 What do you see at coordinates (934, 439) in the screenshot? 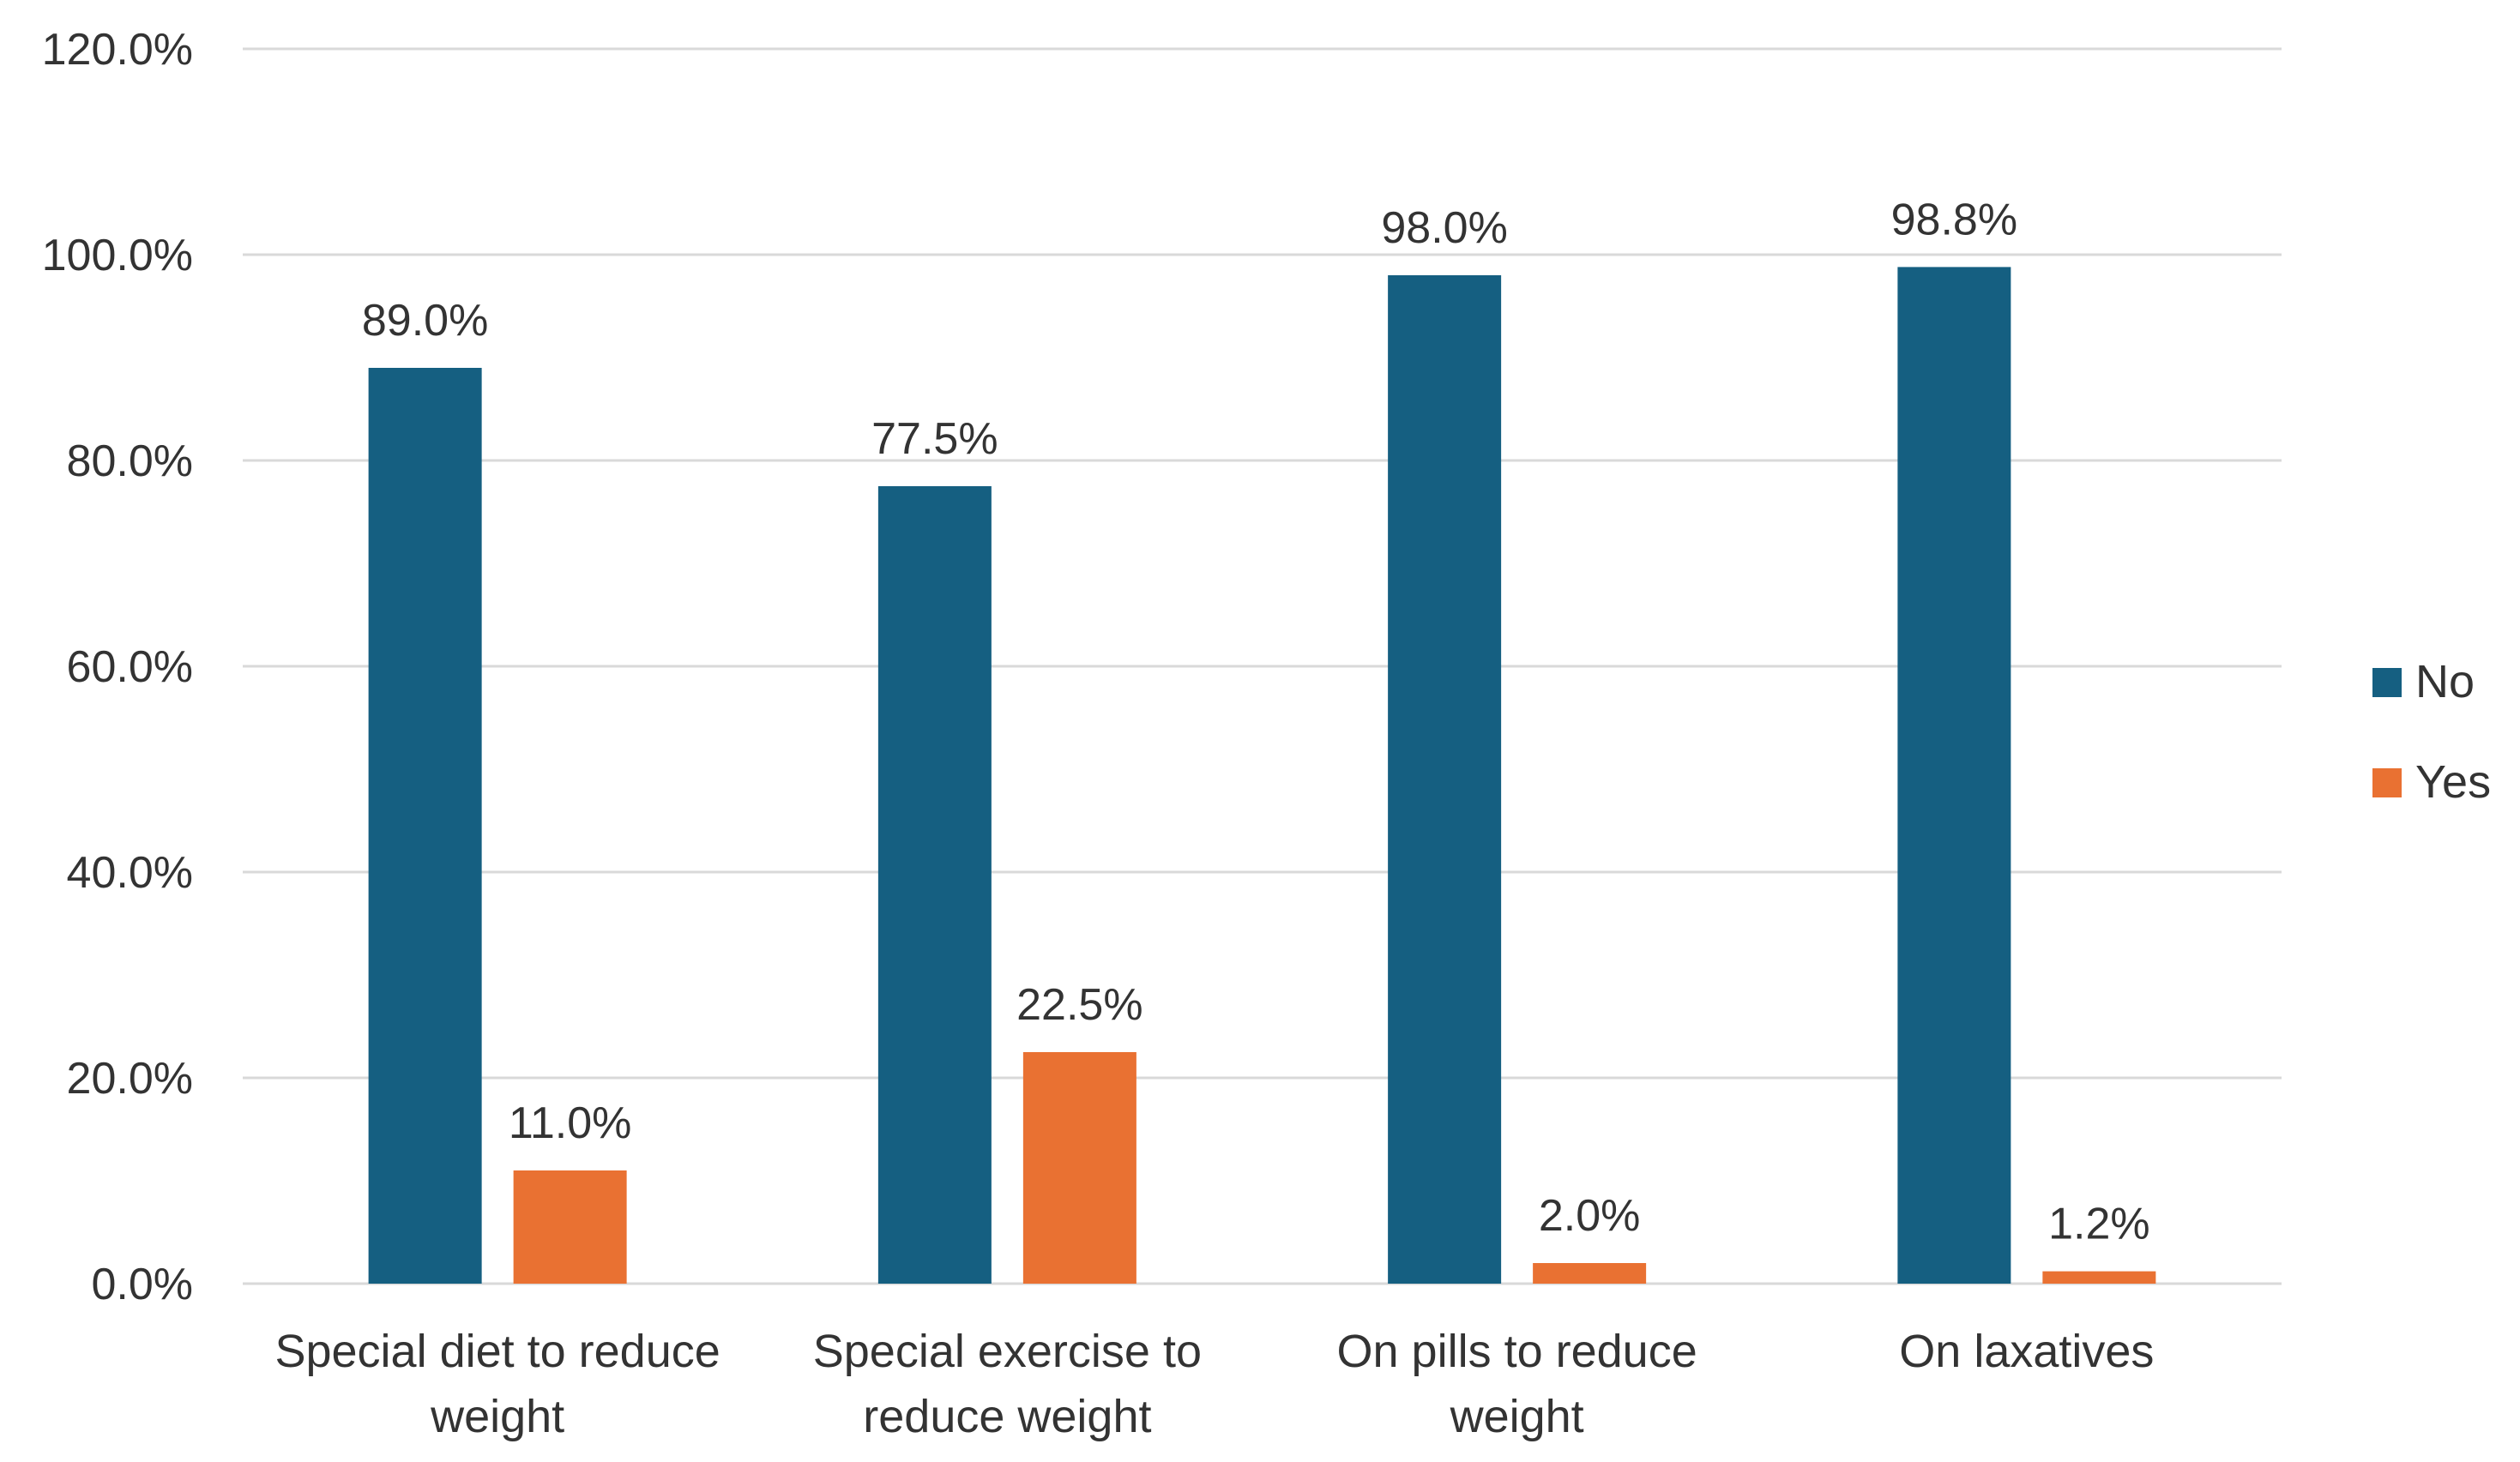
I see `data-label: 77.5%` at bounding box center [934, 439].